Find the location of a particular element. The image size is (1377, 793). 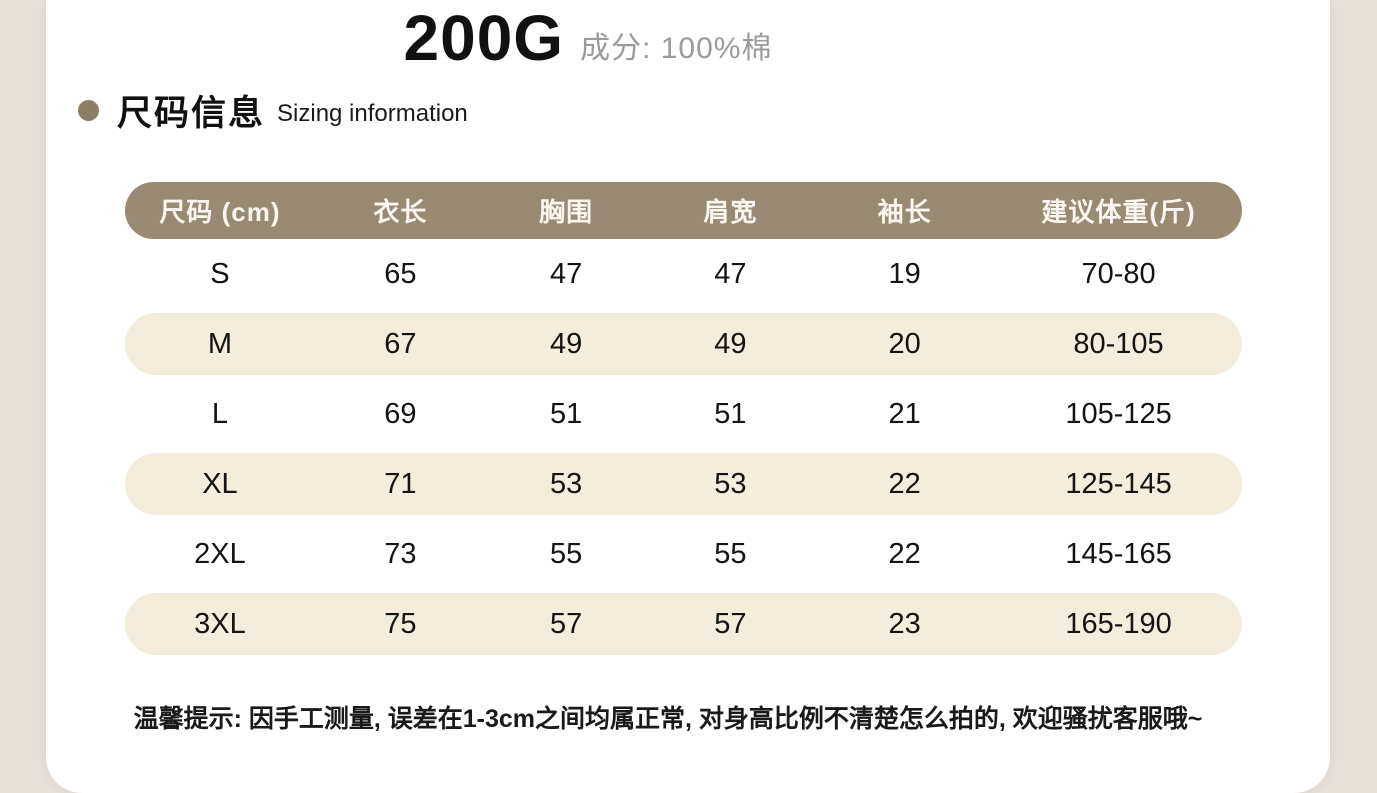

length-cell: 75 is located at coordinates (400, 623).